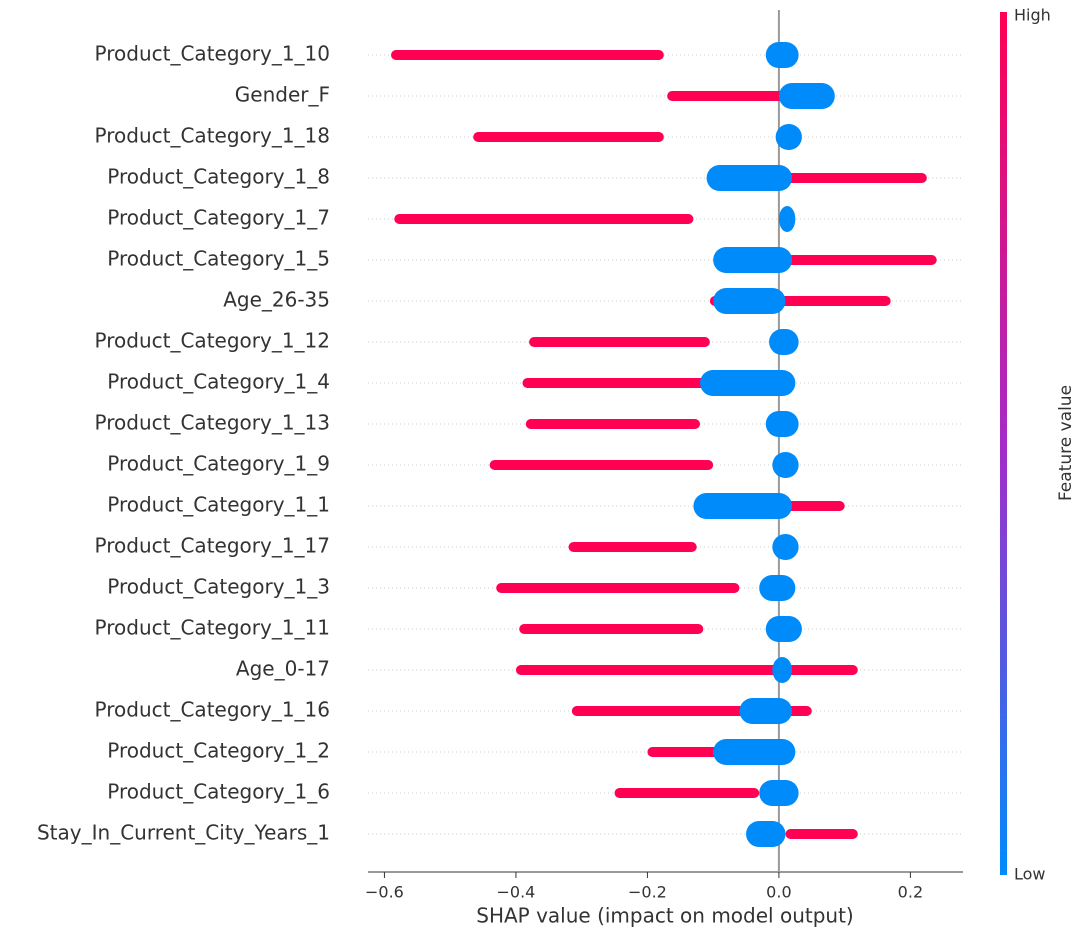 The height and width of the screenshot is (935, 1082). I want to click on feature-label: Product_Category_1_2, so click(218, 751).